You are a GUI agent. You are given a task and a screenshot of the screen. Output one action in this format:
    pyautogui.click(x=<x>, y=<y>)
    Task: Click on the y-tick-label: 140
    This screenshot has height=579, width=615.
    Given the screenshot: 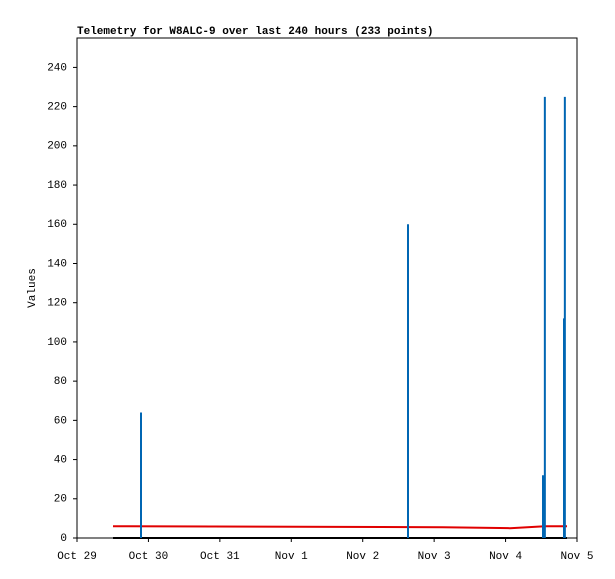 What is the action you would take?
    pyautogui.click(x=57, y=264)
    